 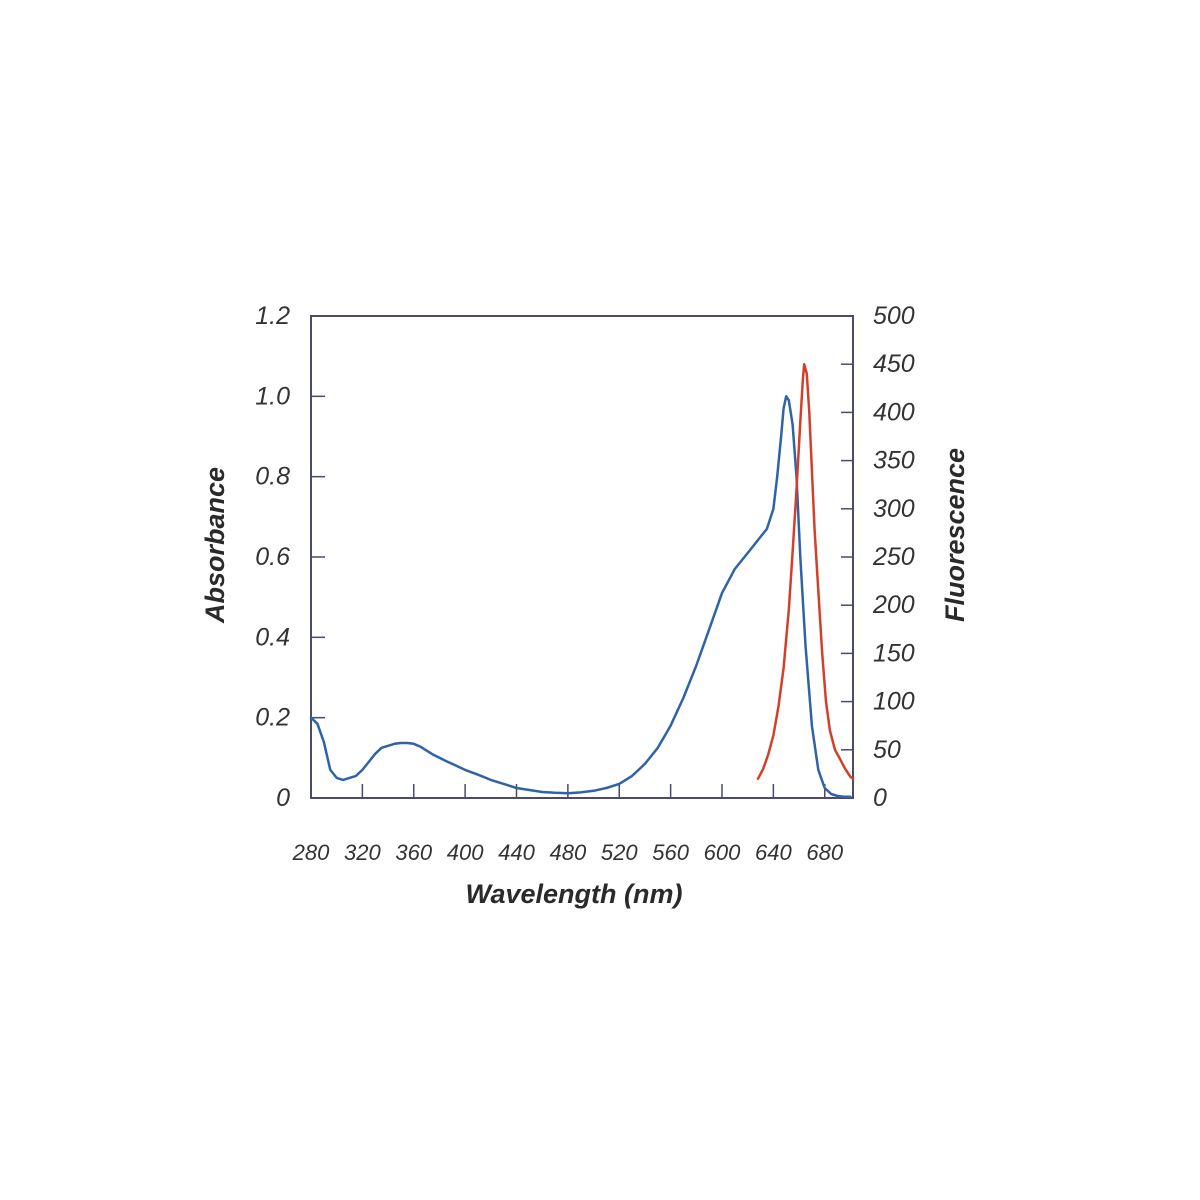 I want to click on y-right-tick-label: 500, so click(x=894, y=316).